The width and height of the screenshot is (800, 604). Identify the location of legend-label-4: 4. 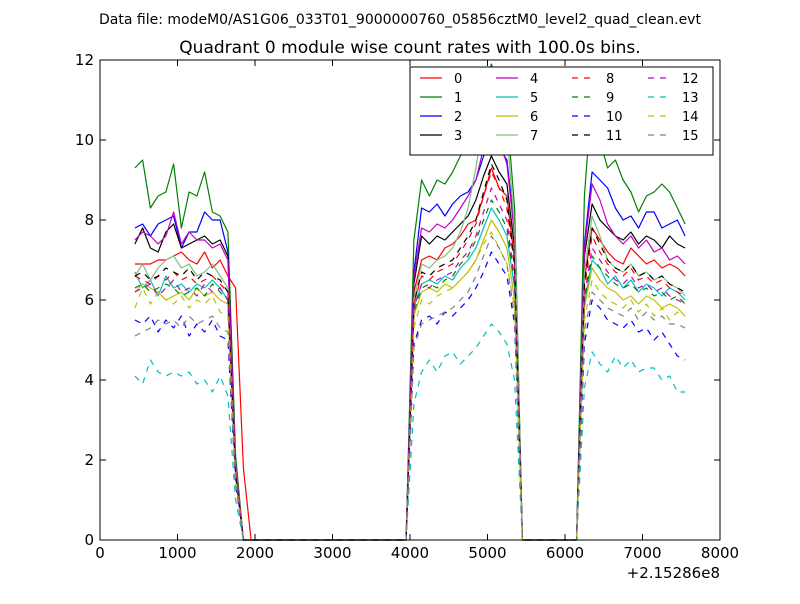
(534, 79).